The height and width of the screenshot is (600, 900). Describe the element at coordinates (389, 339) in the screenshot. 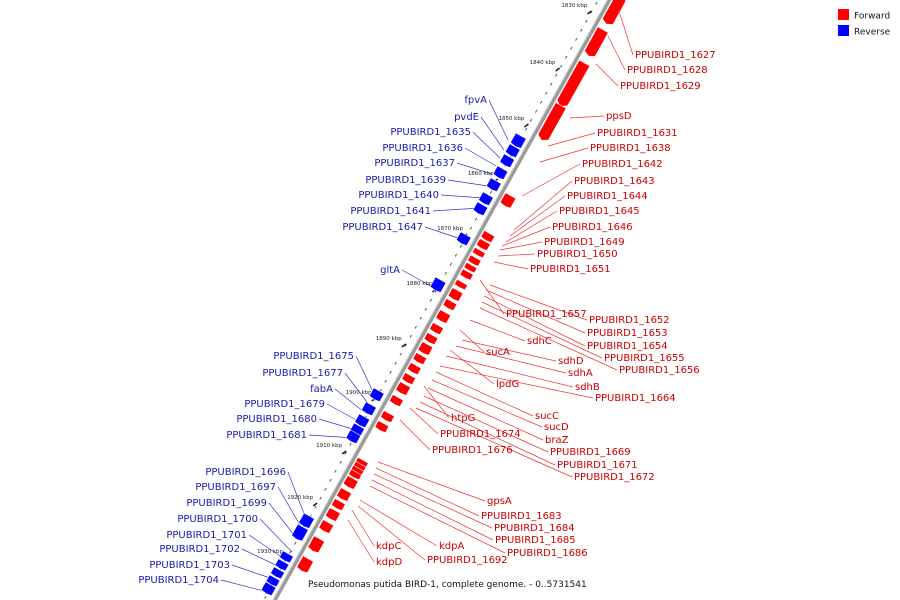

I see `kbp-tick-label: 1890 kbp` at that location.